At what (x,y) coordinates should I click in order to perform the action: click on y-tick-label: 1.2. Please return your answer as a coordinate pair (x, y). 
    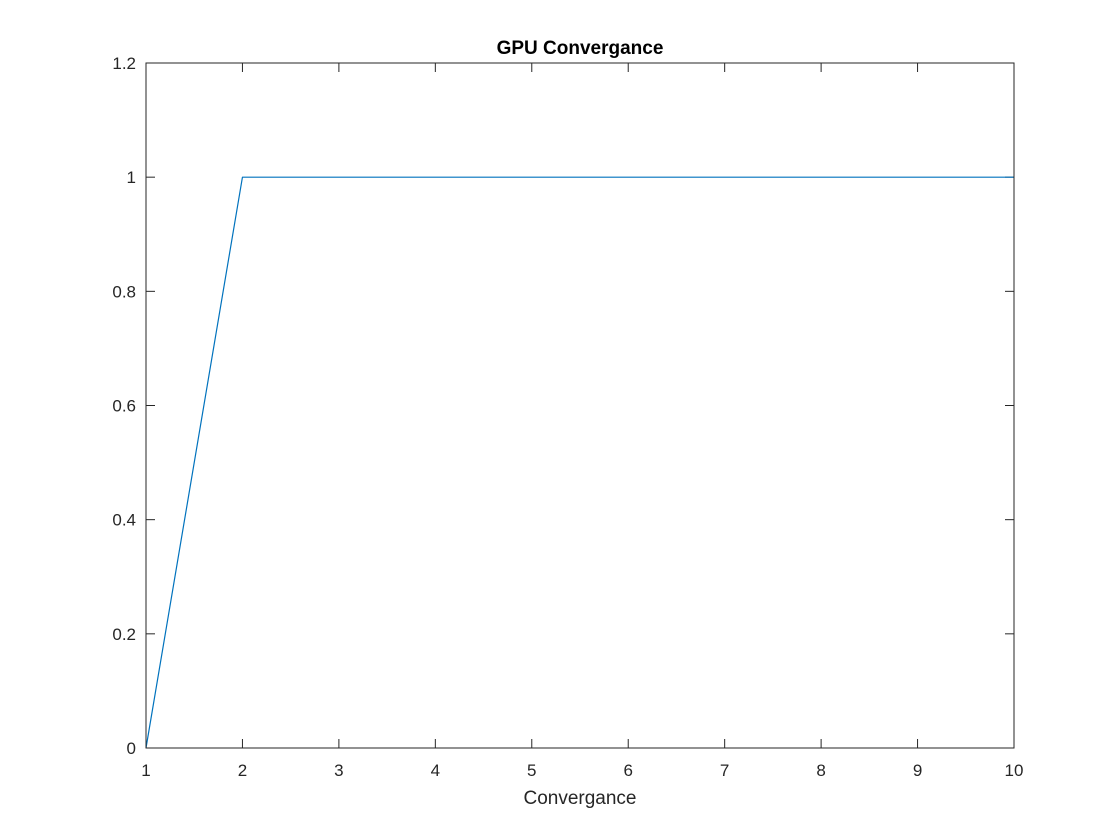
    Looking at the image, I should click on (124, 63).